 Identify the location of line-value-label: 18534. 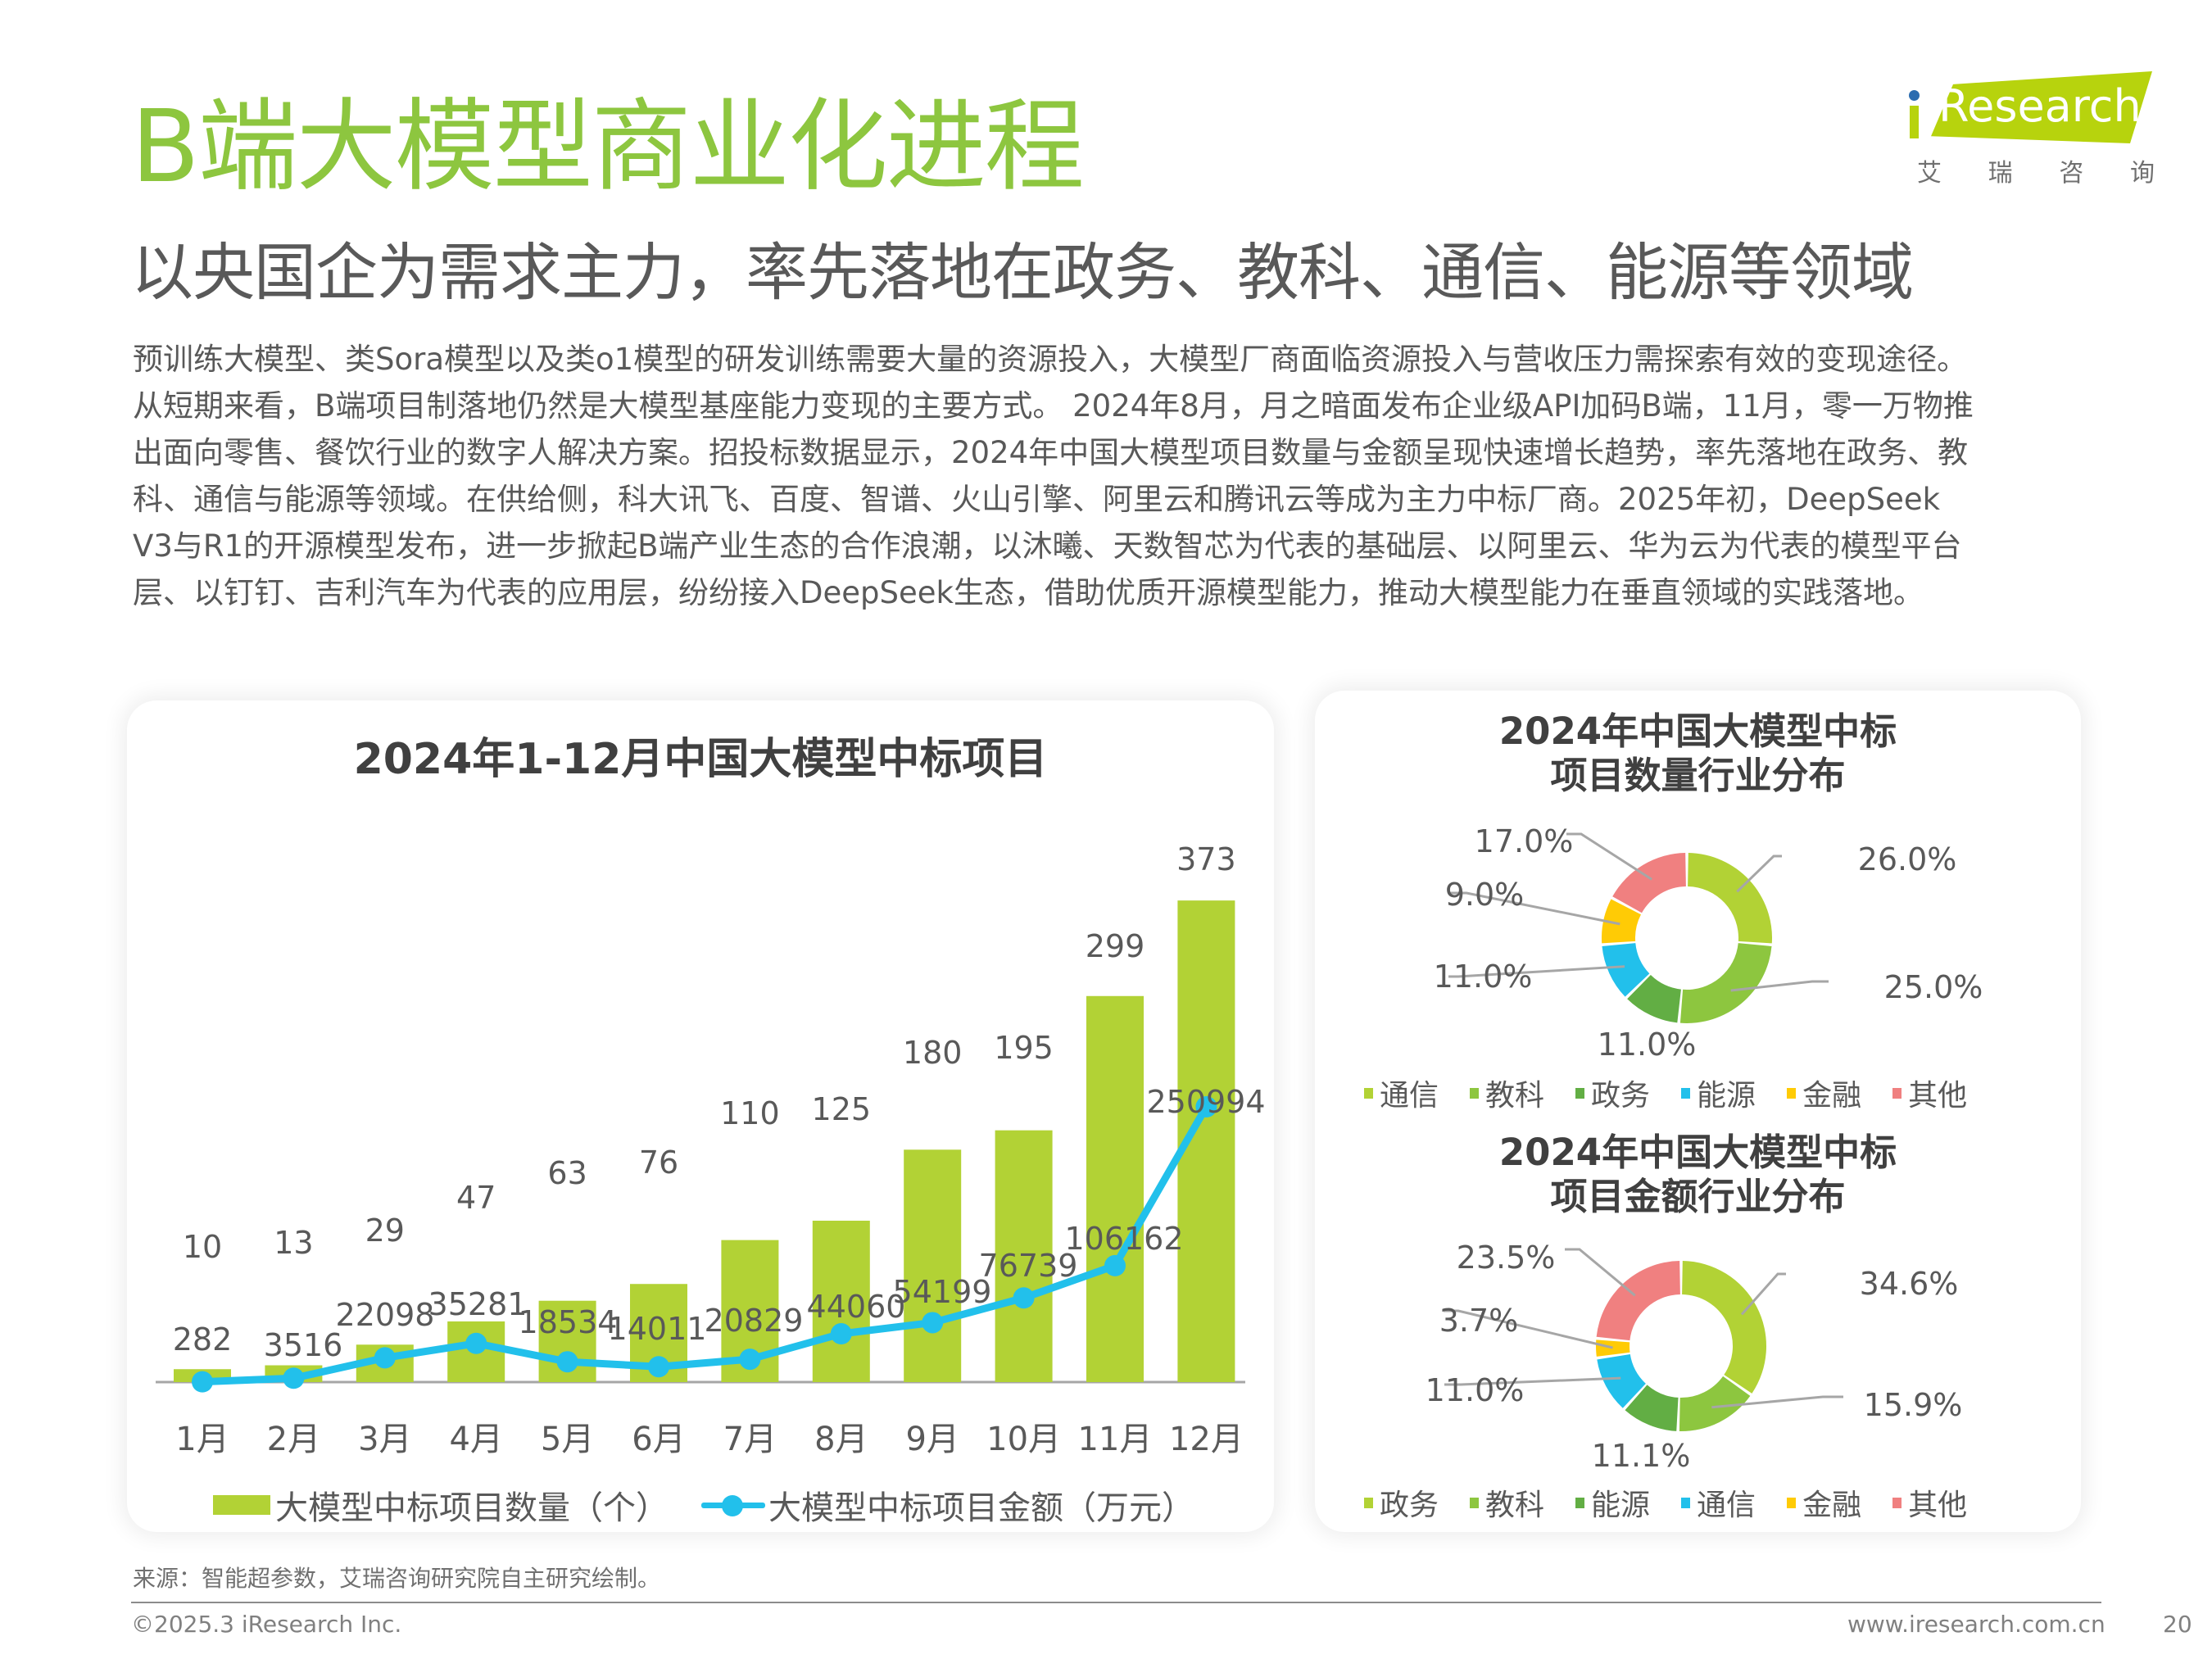
(568, 1322).